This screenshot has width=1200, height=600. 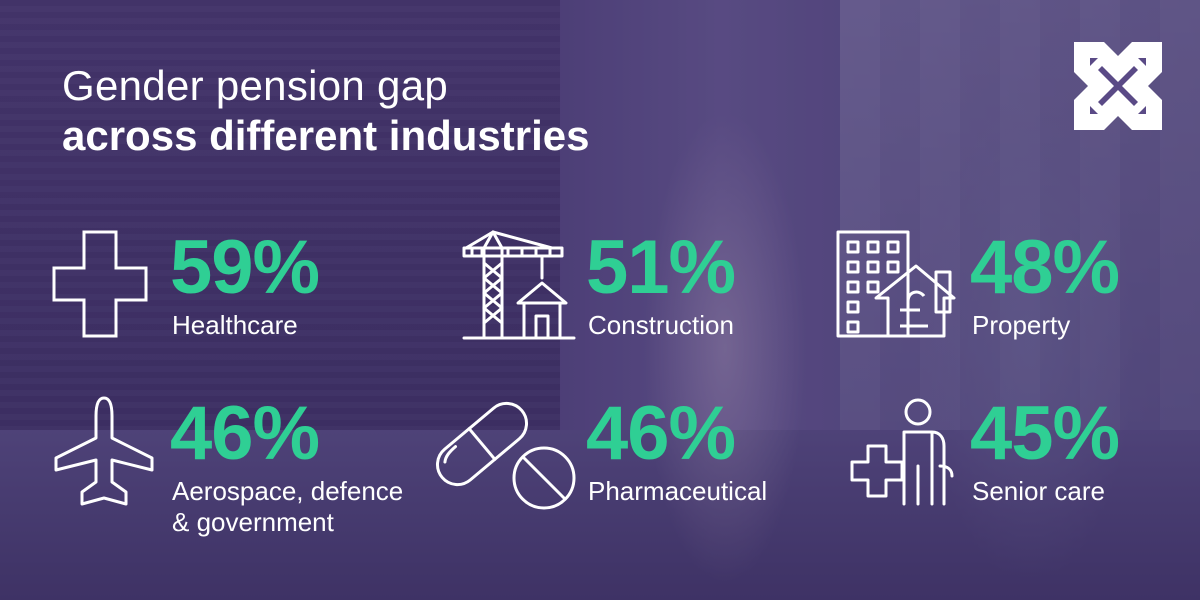 What do you see at coordinates (255, 85) in the screenshot?
I see `title-line-1: Gender pension gap` at bounding box center [255, 85].